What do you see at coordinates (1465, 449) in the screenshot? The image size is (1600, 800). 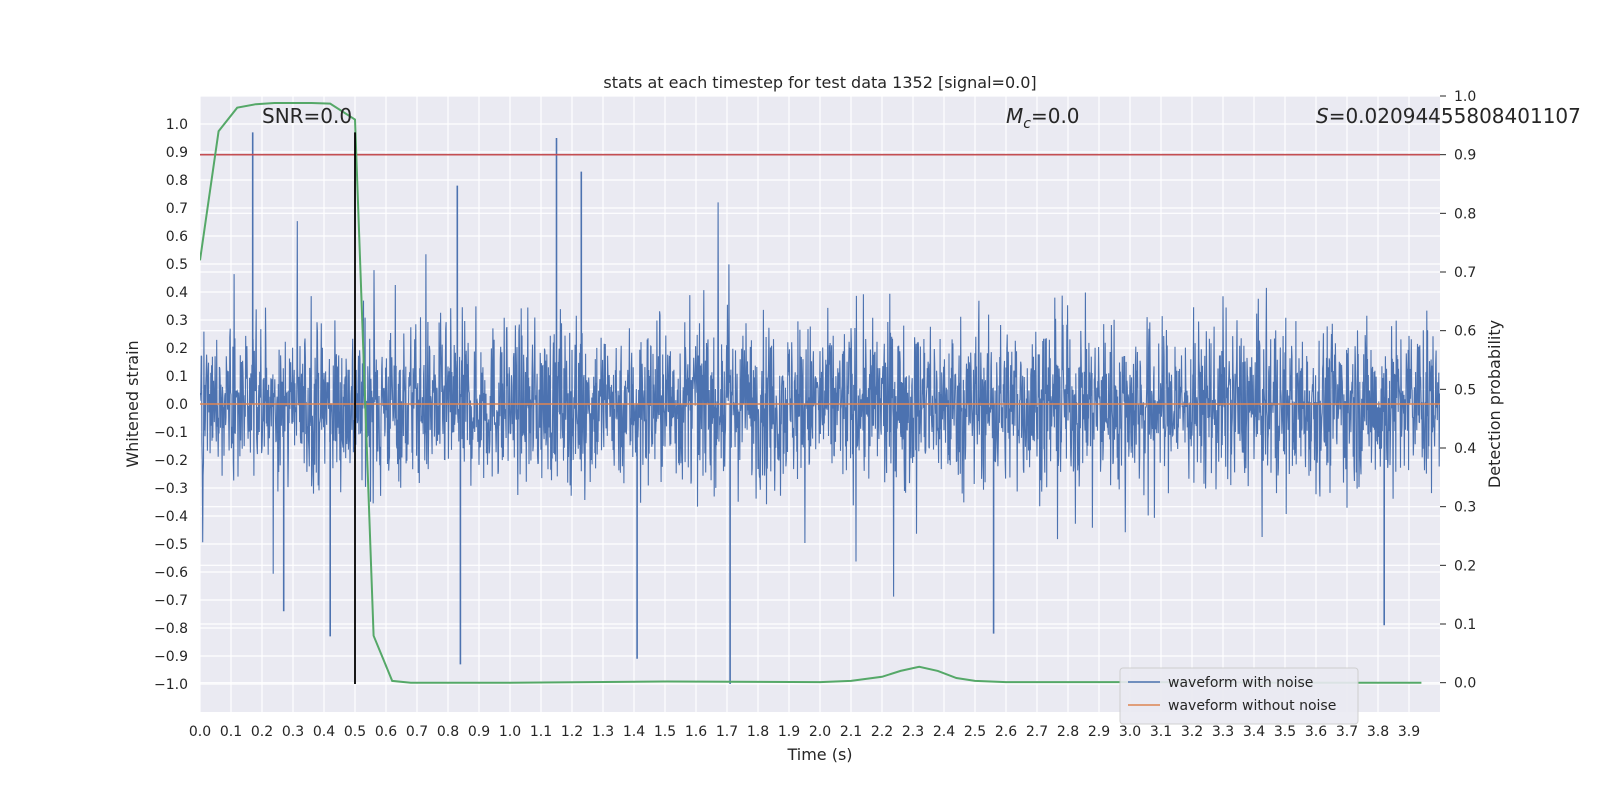 I see `y-tick-label-right: 0.4` at bounding box center [1465, 449].